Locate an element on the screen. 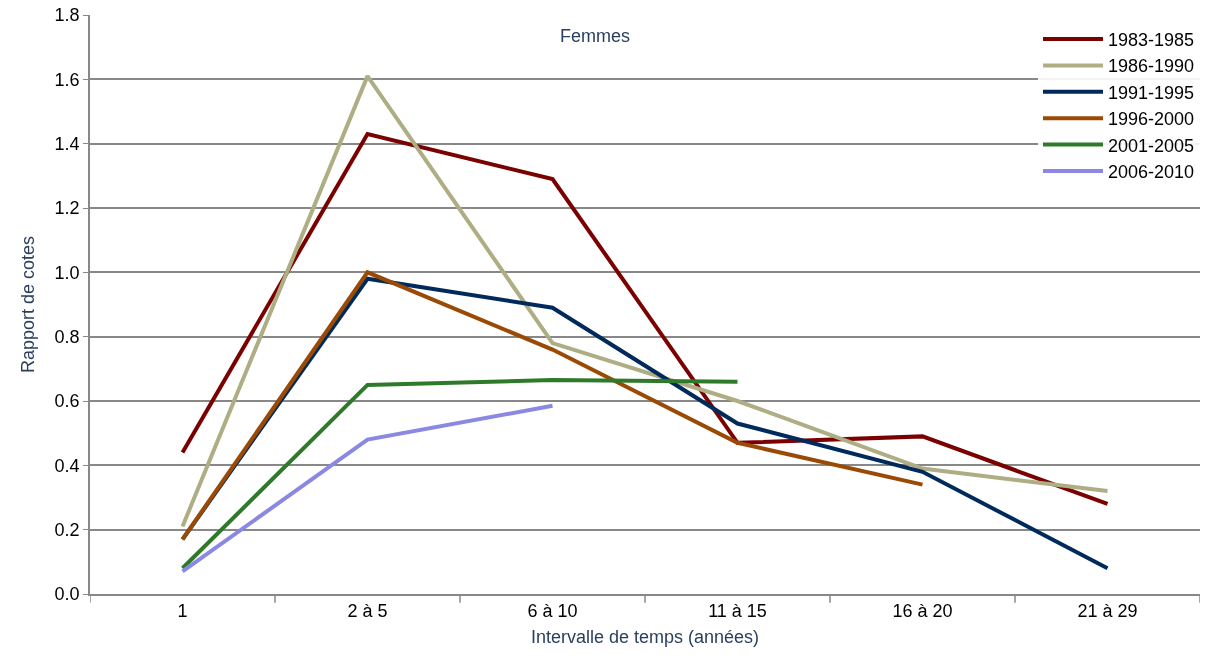 The width and height of the screenshot is (1205, 669). y-tick-label: 0.6 is located at coordinates (67, 401).